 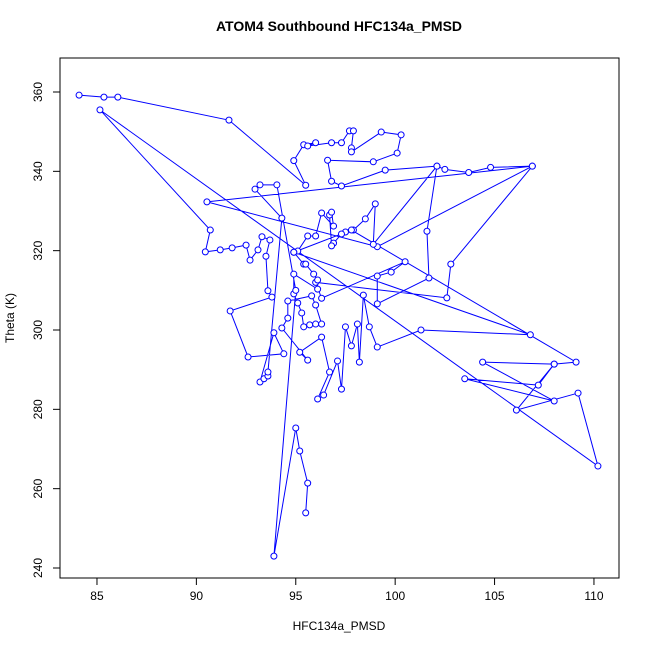 What do you see at coordinates (197, 596) in the screenshot?
I see `x-tick-label: 90` at bounding box center [197, 596].